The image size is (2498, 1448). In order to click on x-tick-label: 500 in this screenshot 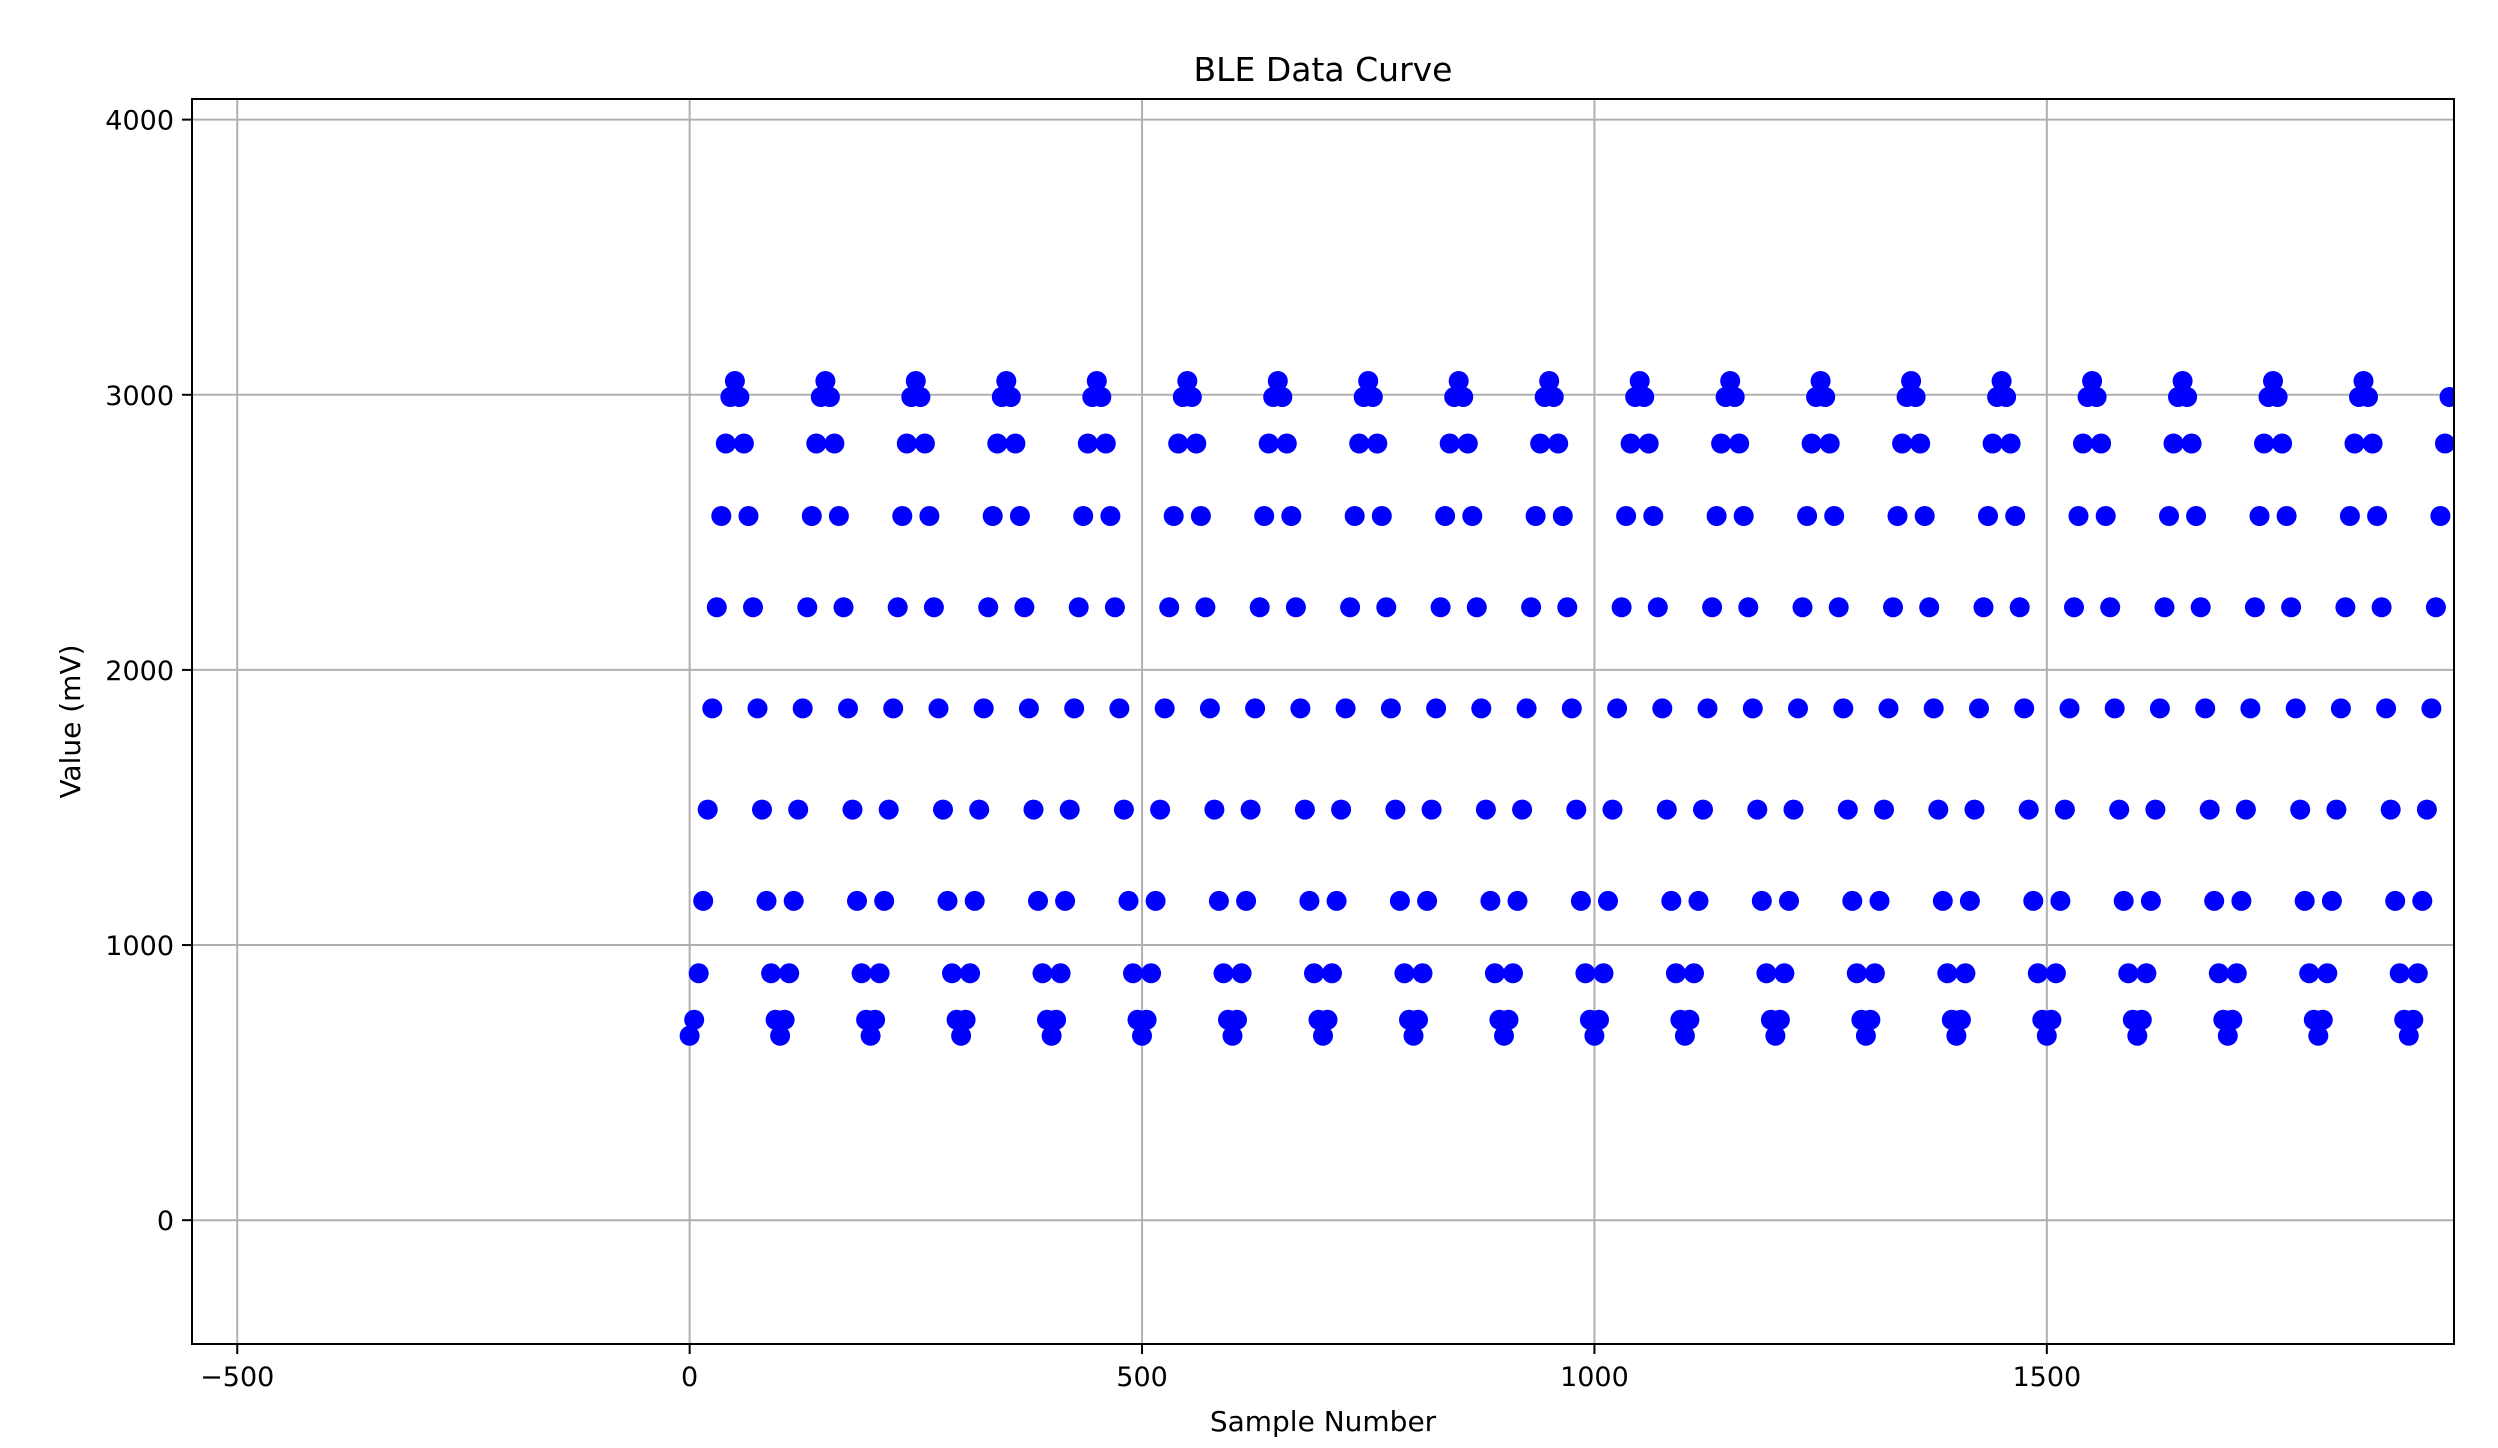, I will do `click(1142, 1377)`.